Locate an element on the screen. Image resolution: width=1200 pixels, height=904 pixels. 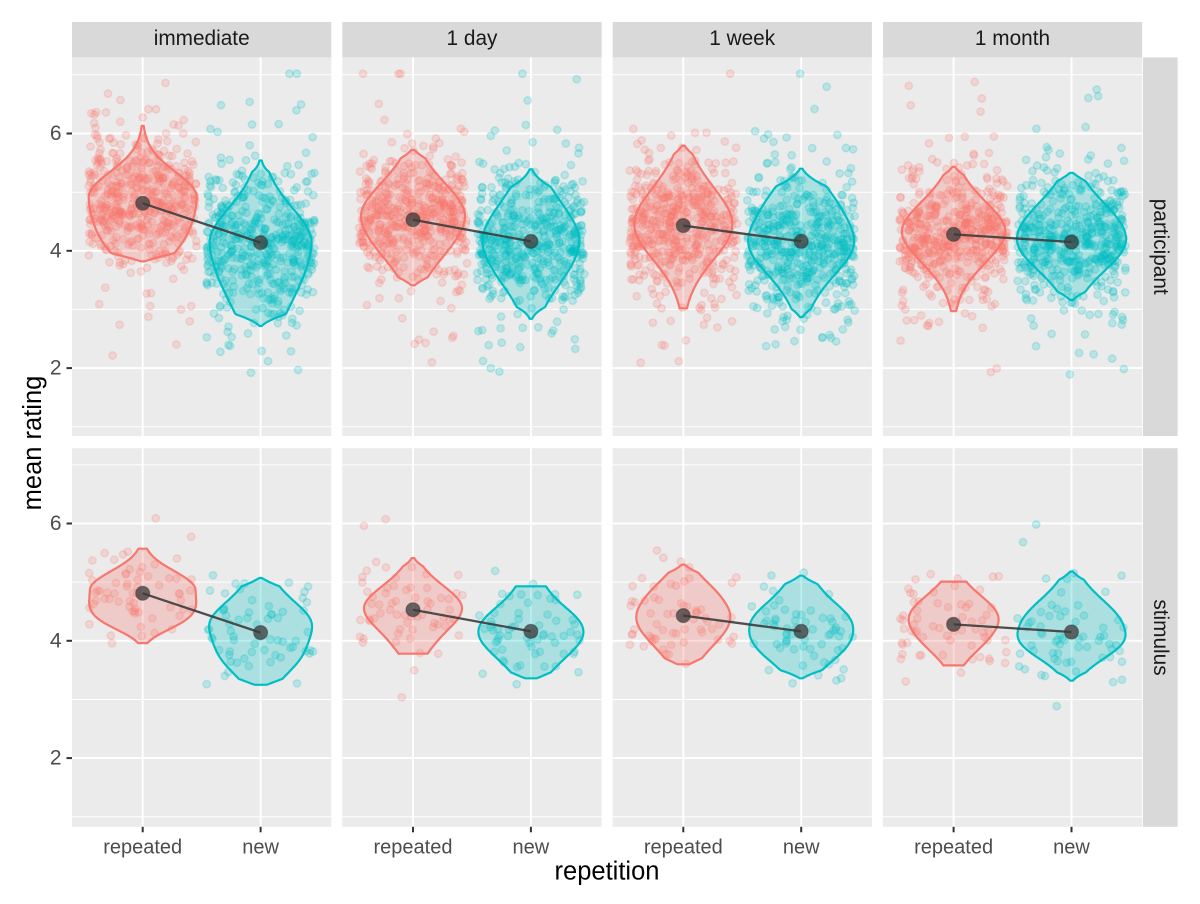
svg-text: participant is located at coordinates (1160, 247).